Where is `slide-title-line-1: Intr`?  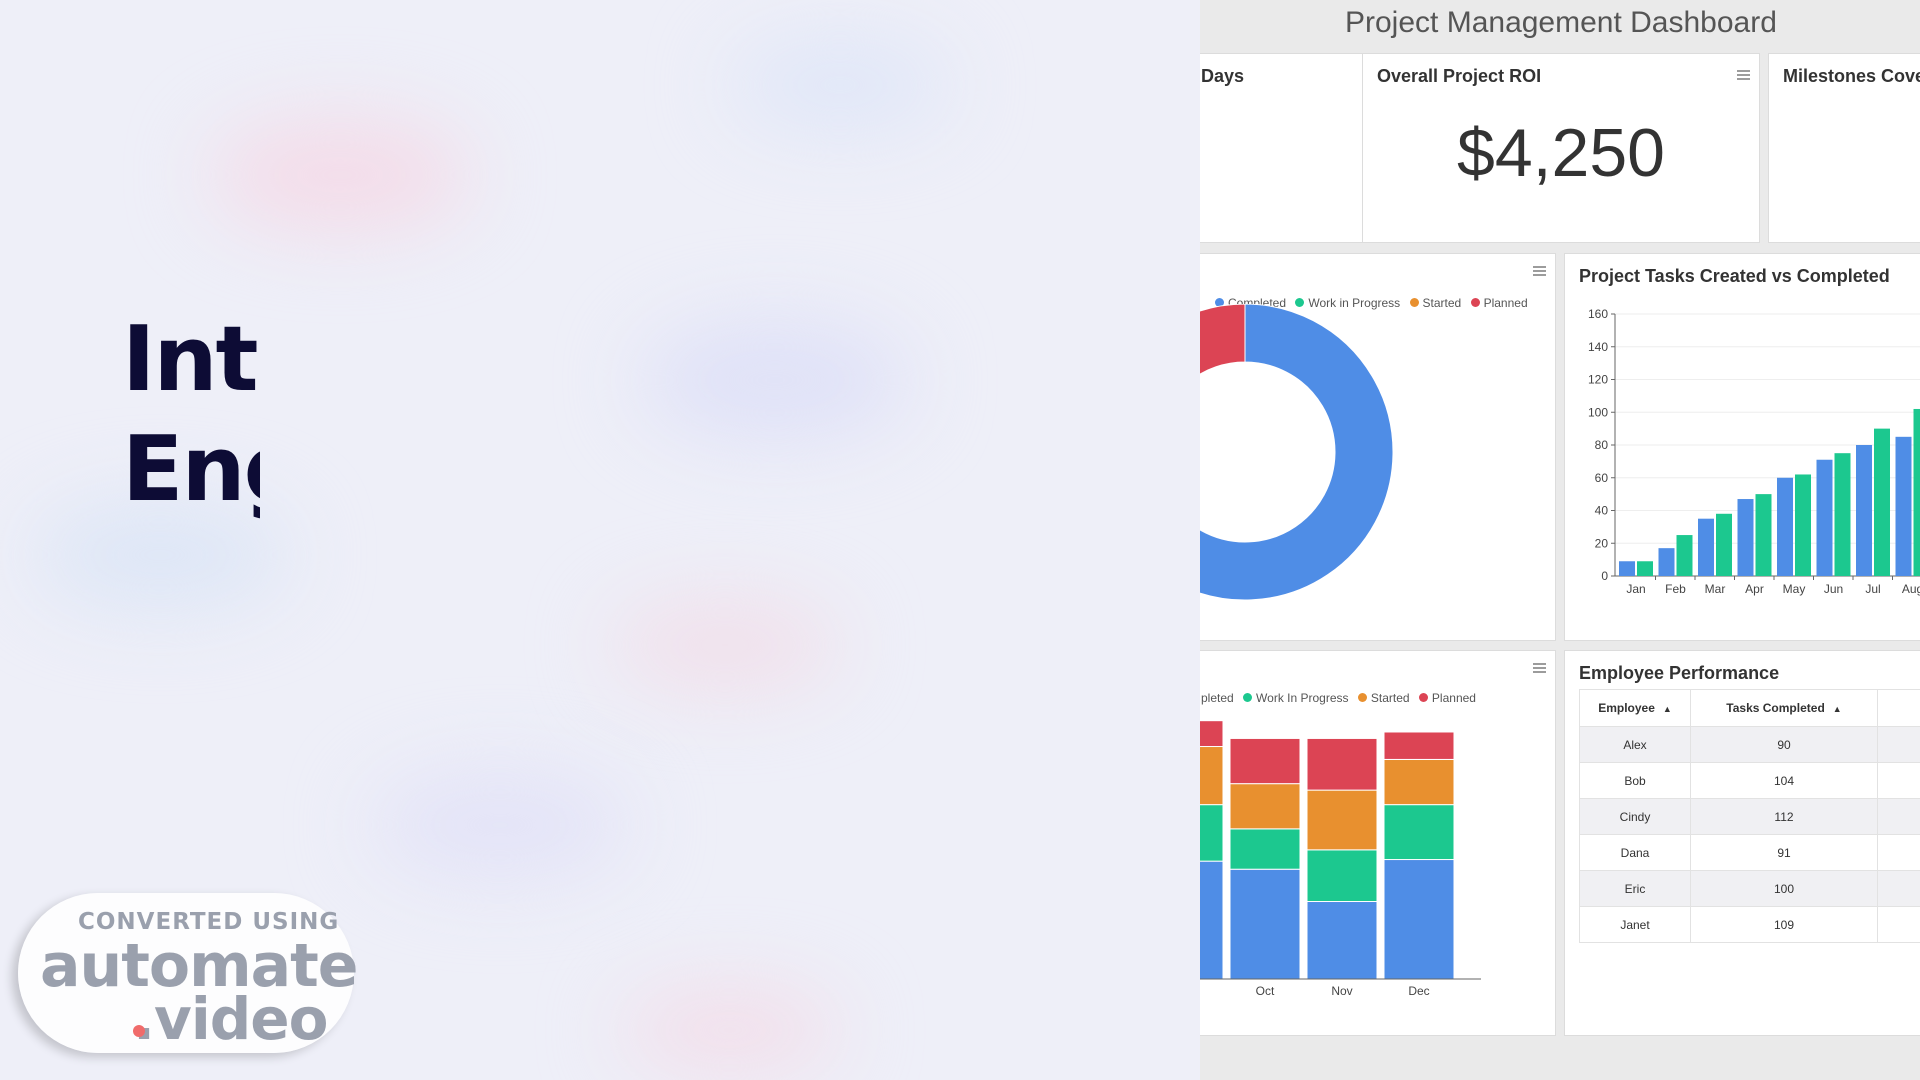 slide-title-line-1: Intr is located at coordinates (191, 359).